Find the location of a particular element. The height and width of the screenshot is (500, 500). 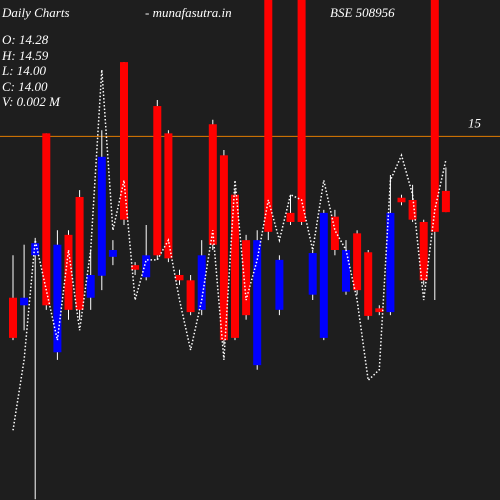

info-low: L: 14.00 is located at coordinates (24, 70).